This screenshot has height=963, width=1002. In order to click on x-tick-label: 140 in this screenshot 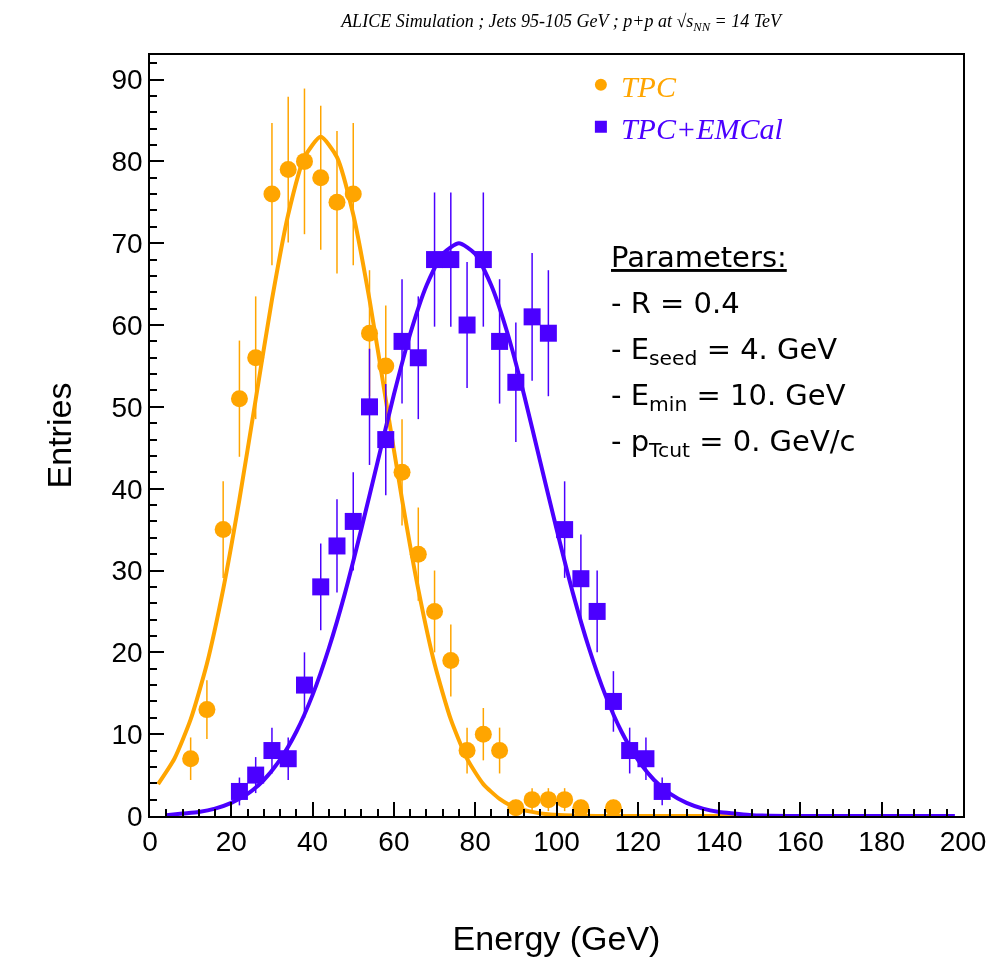, I will do `click(719, 842)`.